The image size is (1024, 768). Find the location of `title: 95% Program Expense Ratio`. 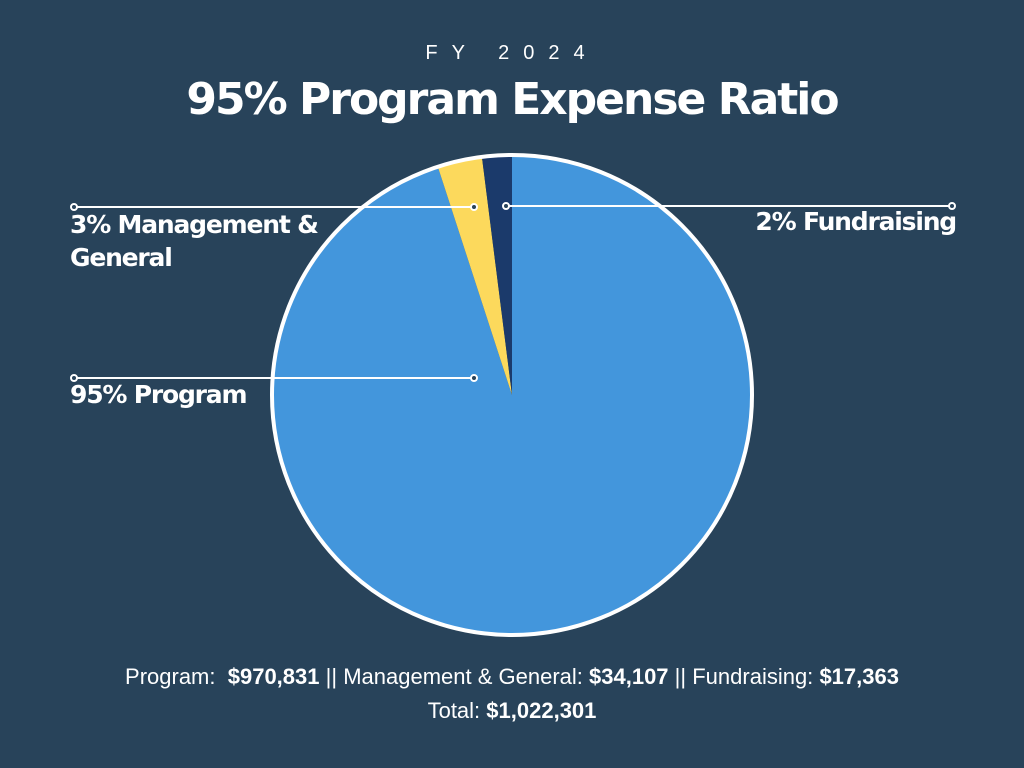

title: 95% Program Expense Ratio is located at coordinates (512, 99).